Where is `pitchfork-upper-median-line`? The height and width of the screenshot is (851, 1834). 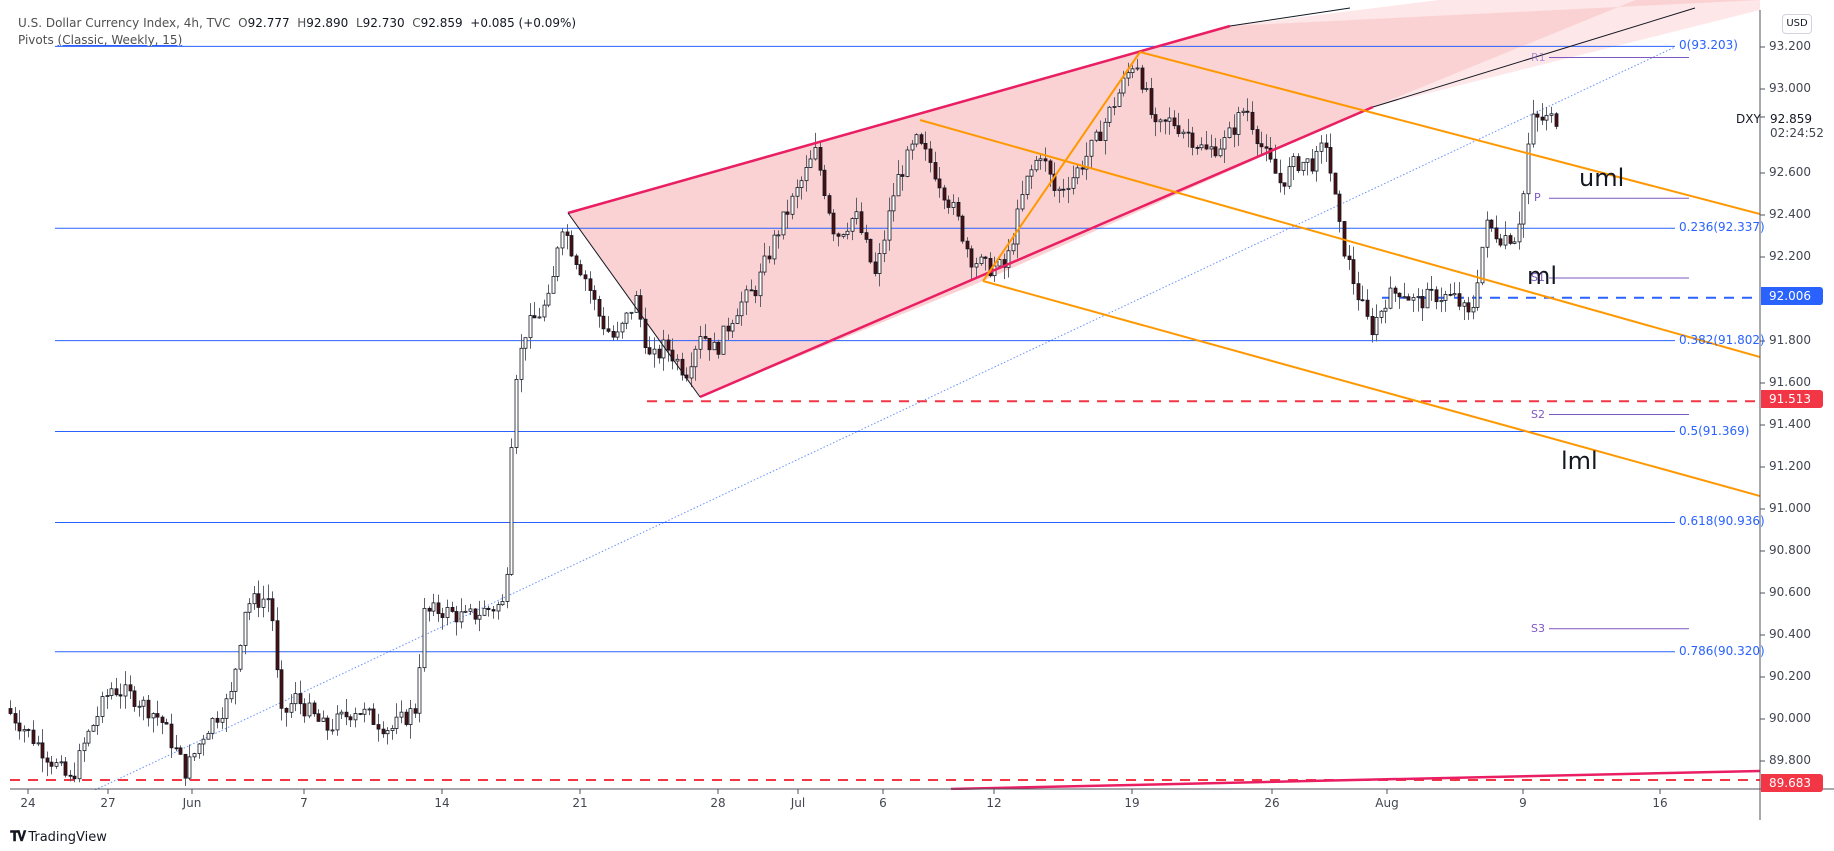
pitchfork-upper-median-line is located at coordinates (1449, 133).